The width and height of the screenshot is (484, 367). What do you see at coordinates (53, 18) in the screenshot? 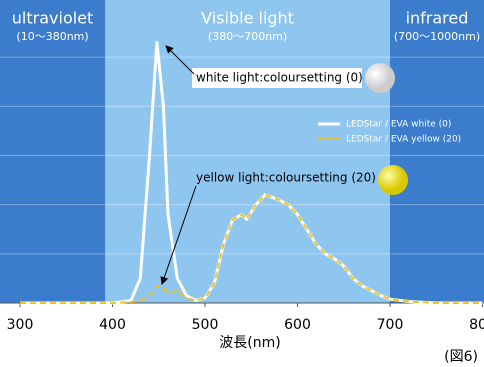
I see `band-label: ultraviolet` at bounding box center [53, 18].